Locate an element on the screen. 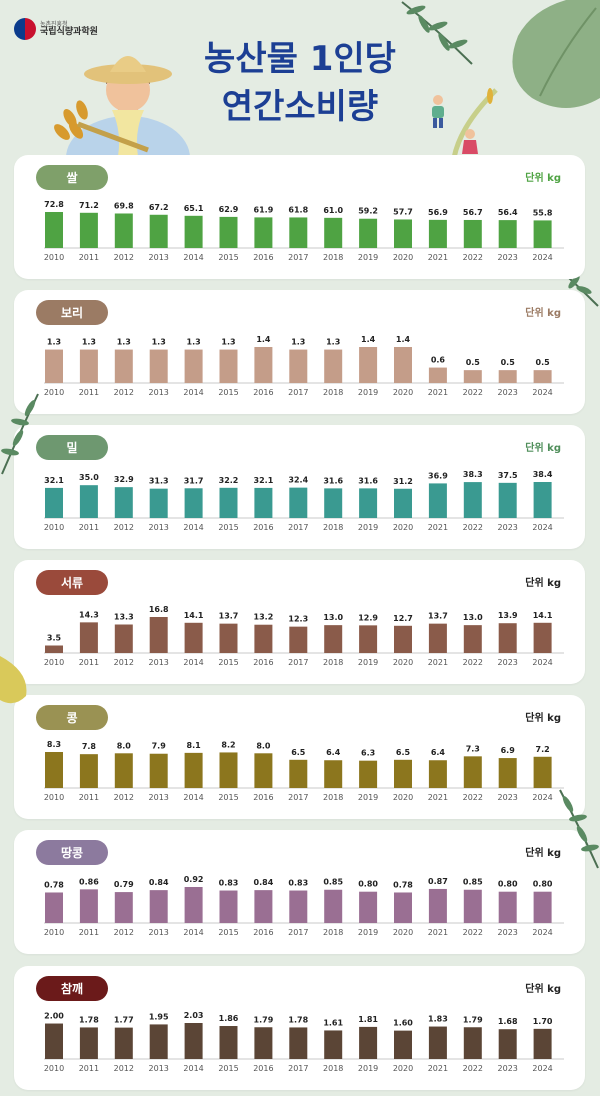  data-label: 56.4 is located at coordinates (508, 212).